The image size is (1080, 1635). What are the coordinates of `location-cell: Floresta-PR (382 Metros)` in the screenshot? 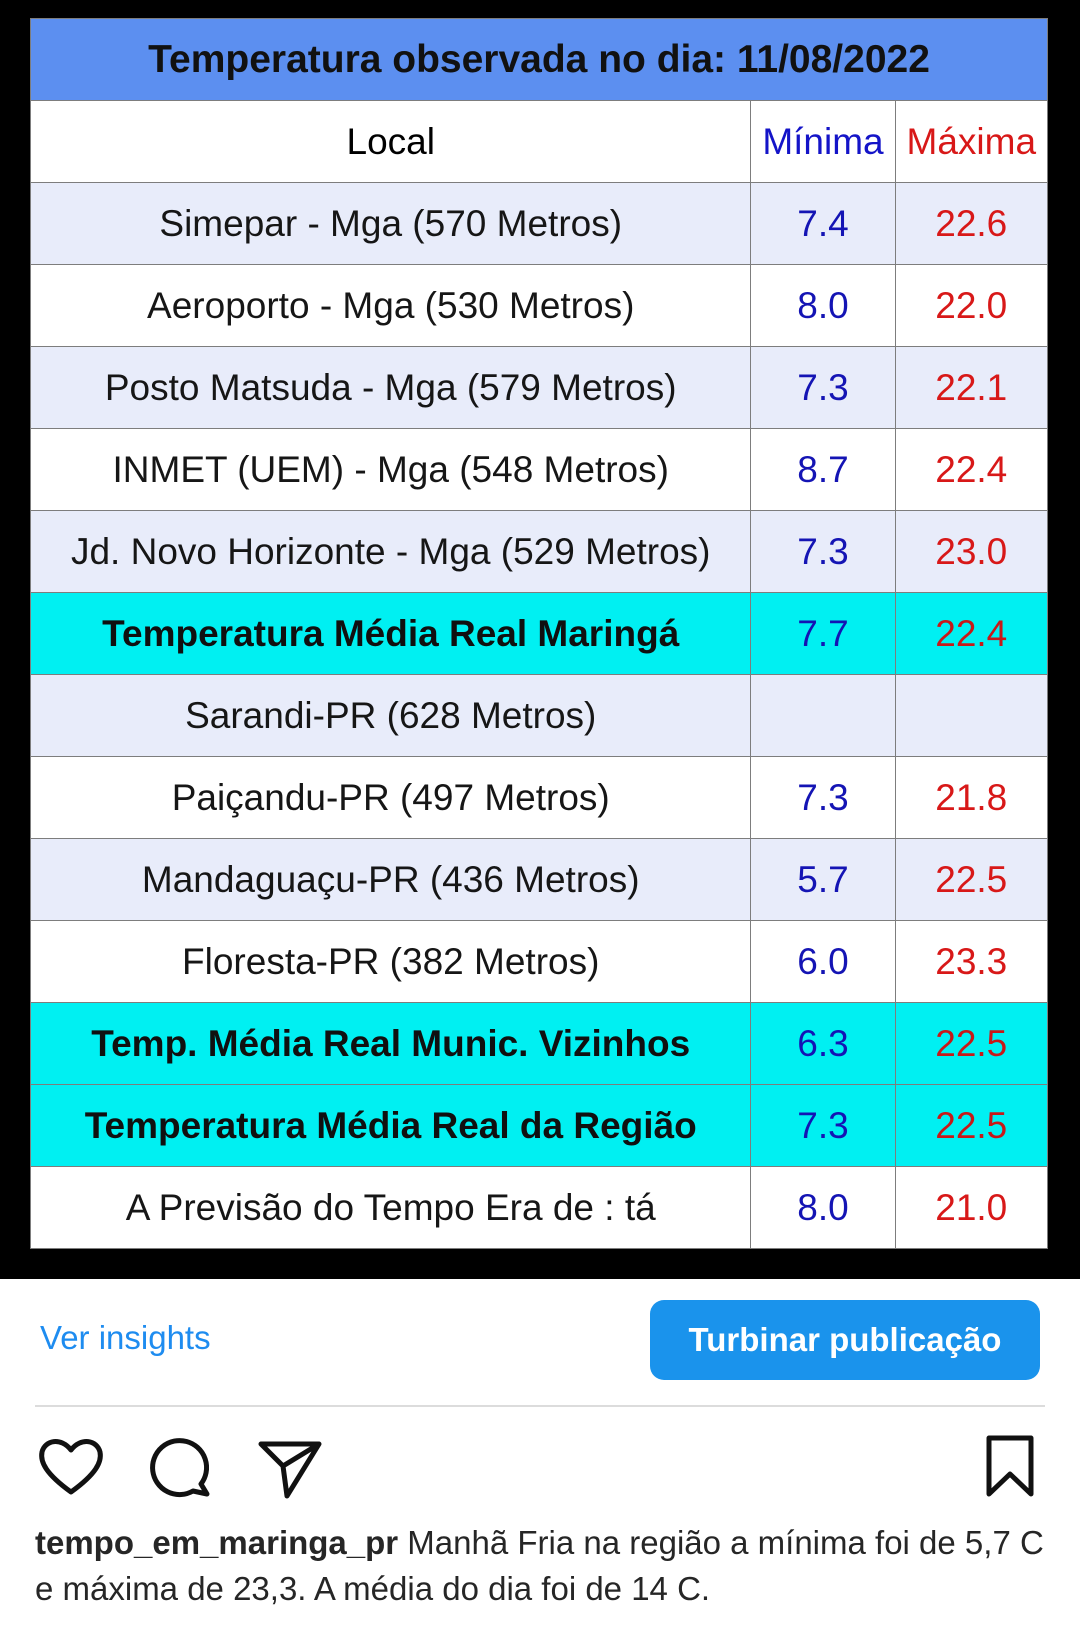 It's located at (390, 961).